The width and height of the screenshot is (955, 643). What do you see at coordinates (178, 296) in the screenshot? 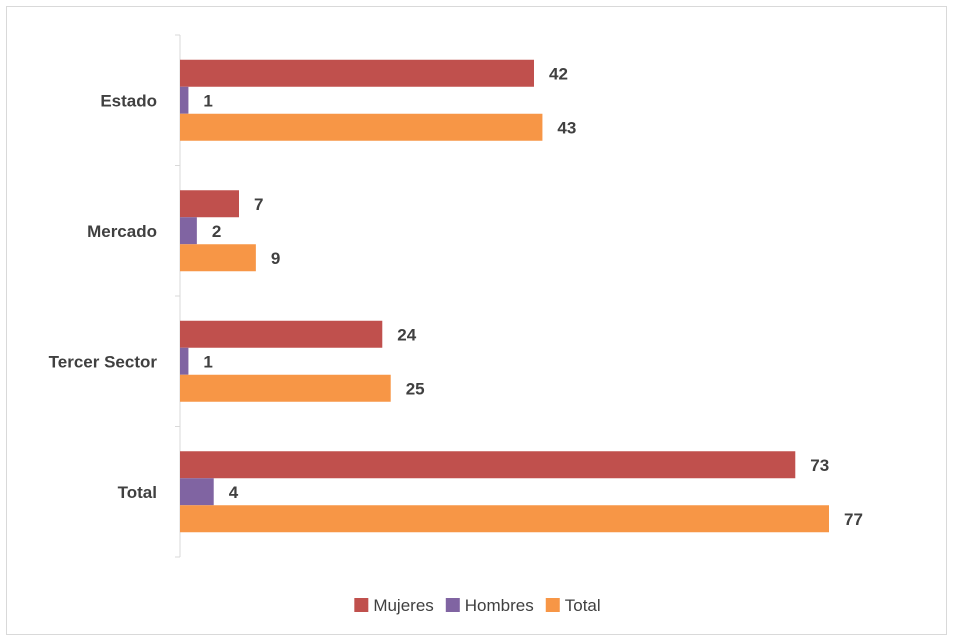
I see `axis-layer` at bounding box center [178, 296].